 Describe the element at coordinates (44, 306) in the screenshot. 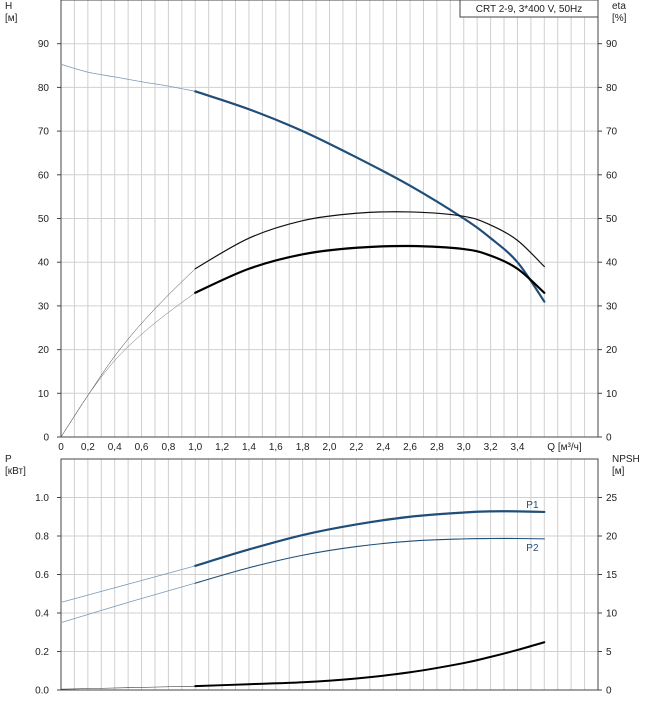

I see `y-left-tick-label: 30` at that location.